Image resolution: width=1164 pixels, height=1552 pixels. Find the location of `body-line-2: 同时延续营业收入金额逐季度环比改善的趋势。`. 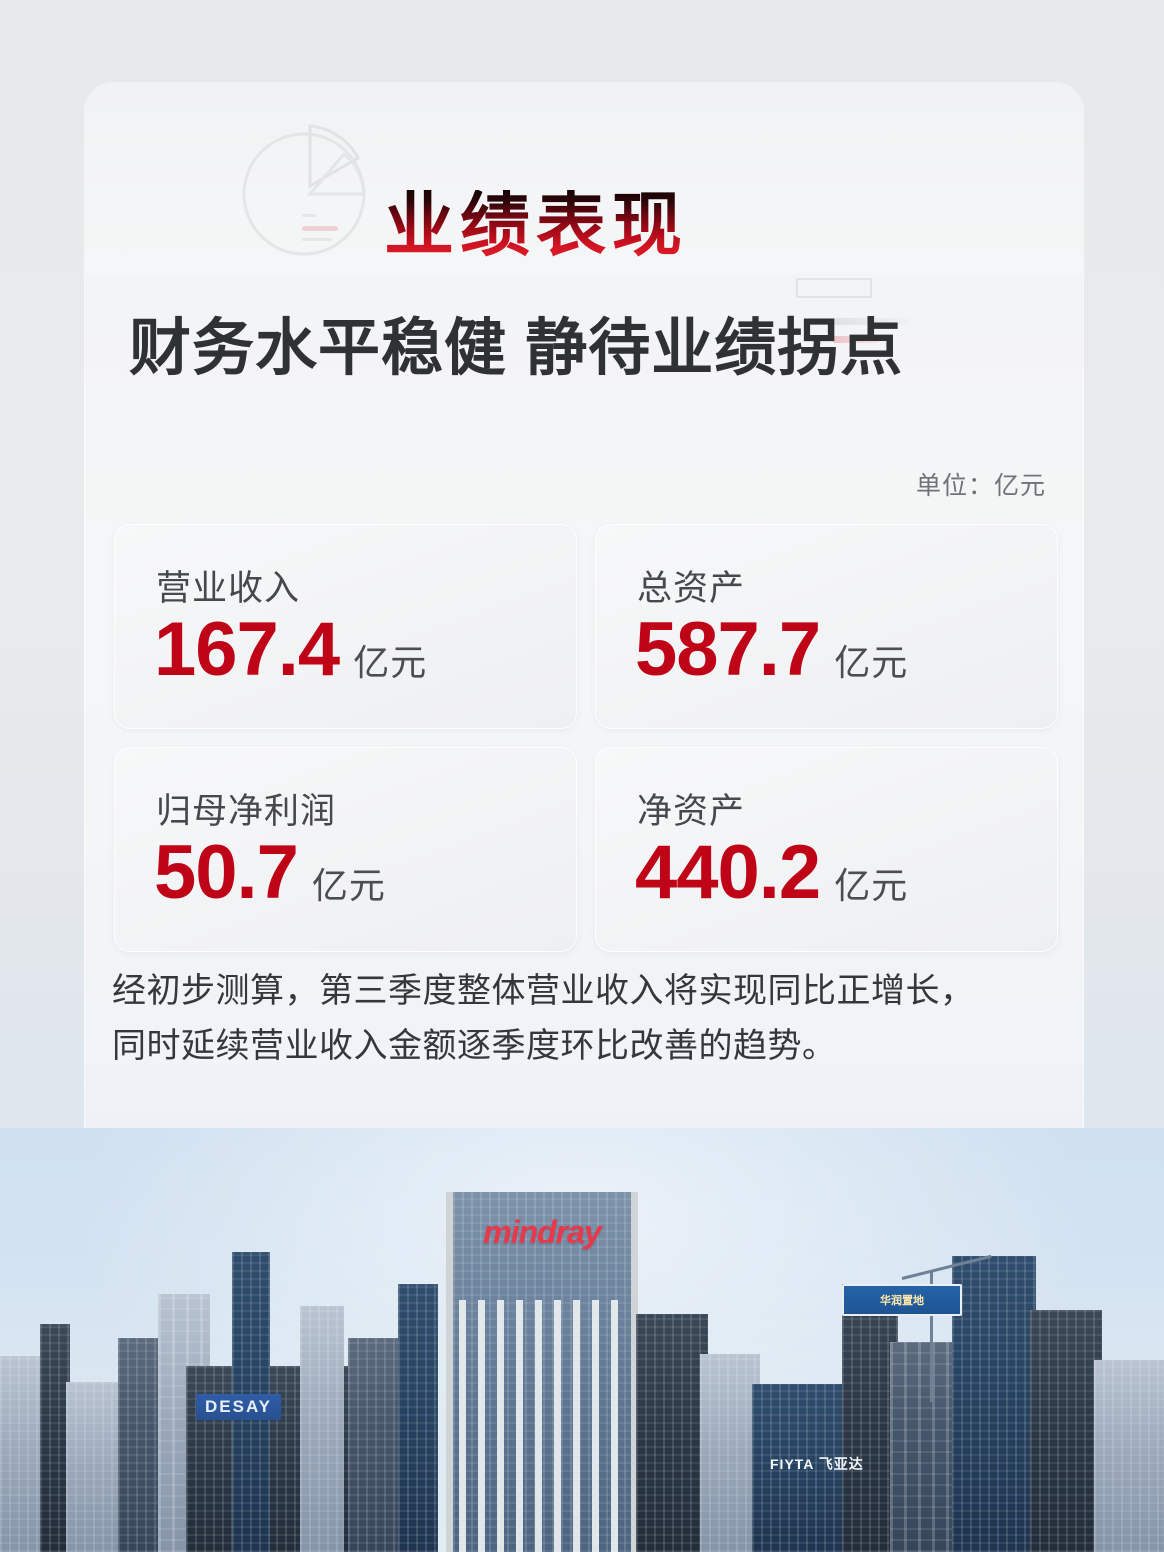

body-line-2: 同时延续营业收入金额逐季度环比改善的趋势。 is located at coordinates (474, 1046).